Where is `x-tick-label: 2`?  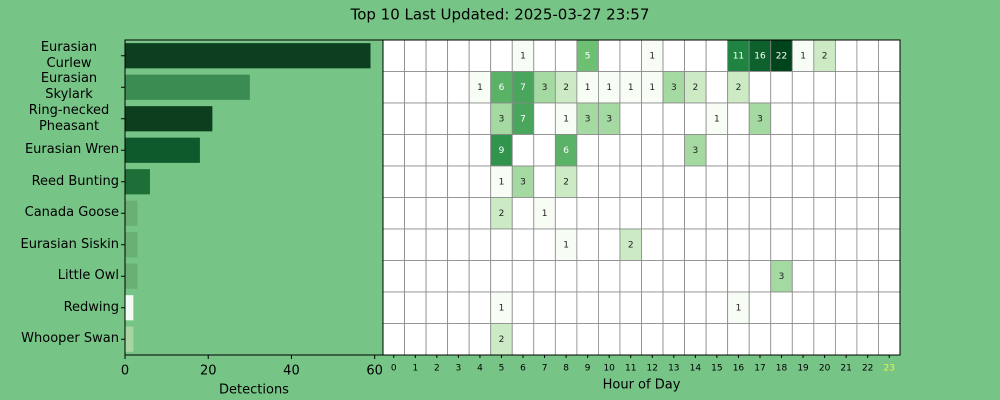 x-tick-label: 2 is located at coordinates (437, 369).